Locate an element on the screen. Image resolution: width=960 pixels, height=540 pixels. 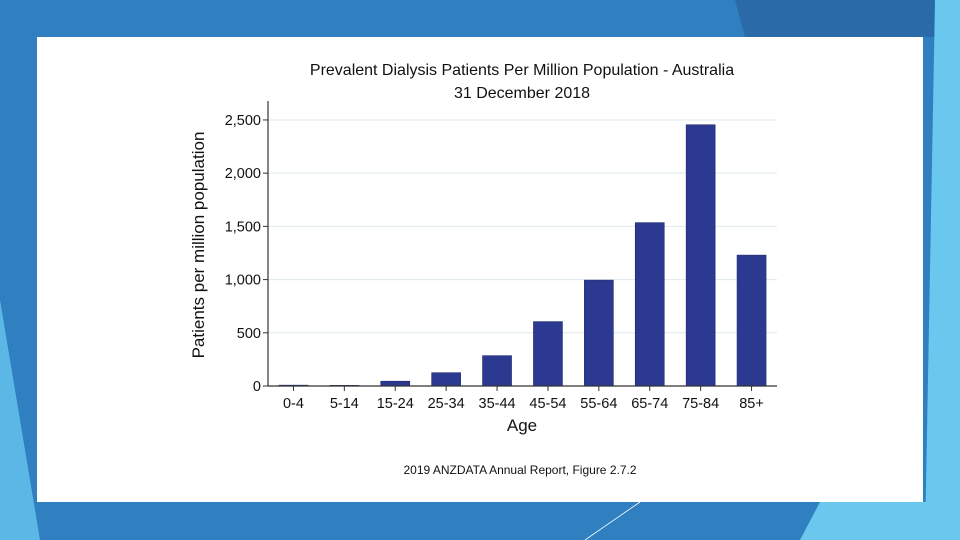
x-tick-label: 75-84 is located at coordinates (700, 404).